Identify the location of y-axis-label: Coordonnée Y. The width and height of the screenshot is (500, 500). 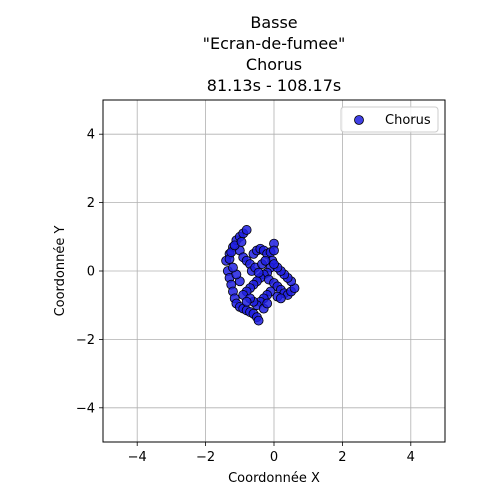
(60, 271).